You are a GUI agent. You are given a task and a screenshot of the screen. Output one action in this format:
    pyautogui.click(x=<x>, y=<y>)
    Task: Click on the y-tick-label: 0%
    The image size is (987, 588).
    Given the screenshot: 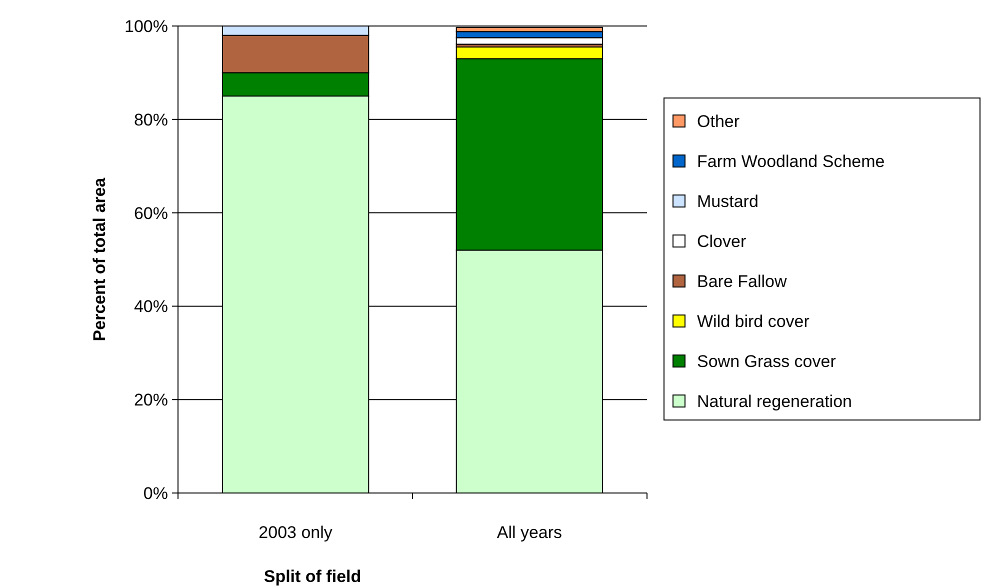 What is the action you would take?
    pyautogui.click(x=155, y=493)
    